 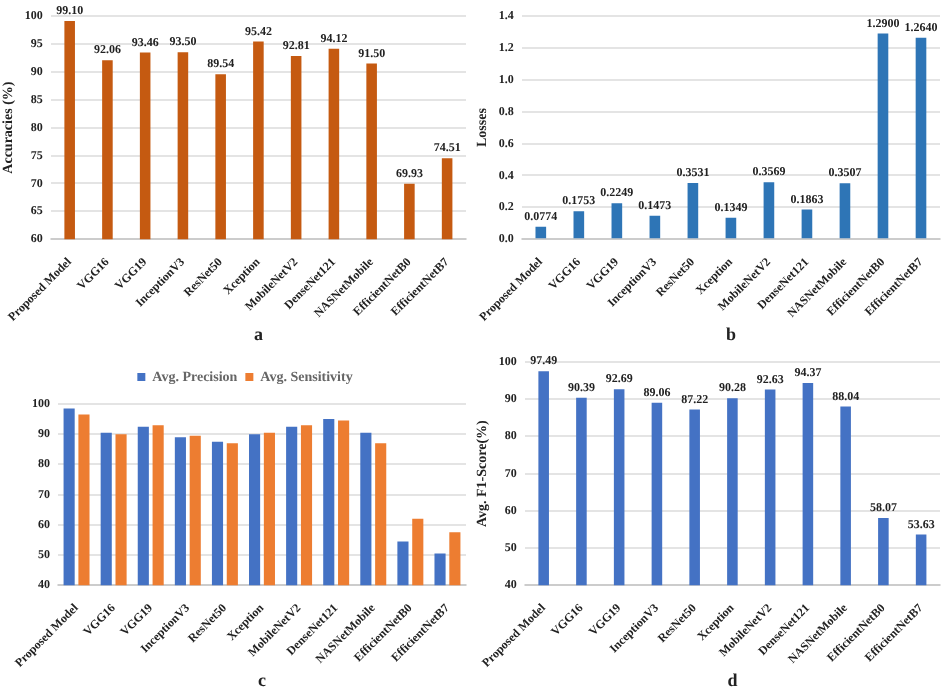 I want to click on x-axis-title: d, so click(x=732, y=679).